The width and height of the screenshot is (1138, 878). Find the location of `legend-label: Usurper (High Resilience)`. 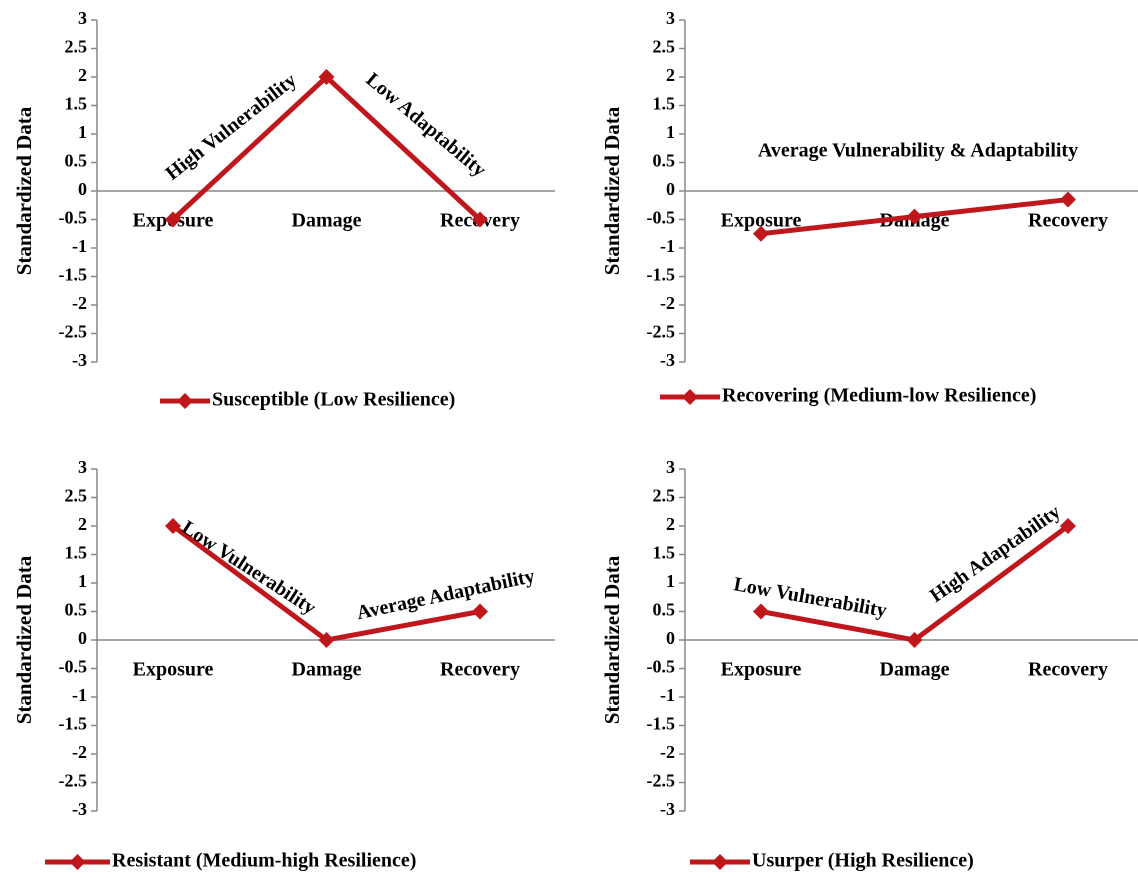

legend-label: Usurper (High Resilience) is located at coordinates (863, 861).